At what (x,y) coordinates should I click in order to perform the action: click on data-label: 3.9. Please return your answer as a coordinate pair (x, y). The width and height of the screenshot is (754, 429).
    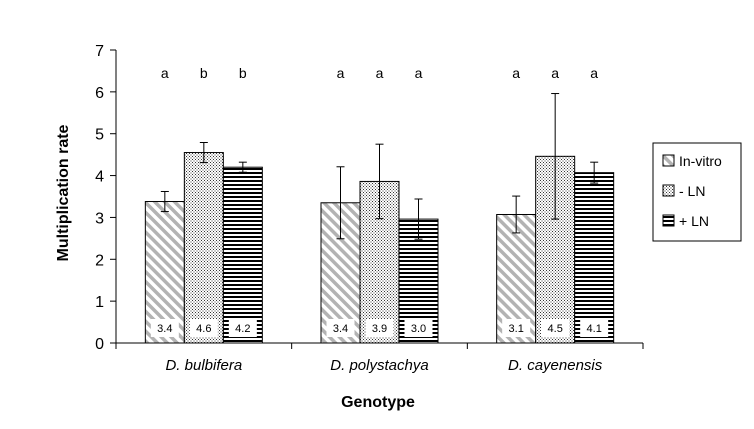
    Looking at the image, I should click on (379, 329).